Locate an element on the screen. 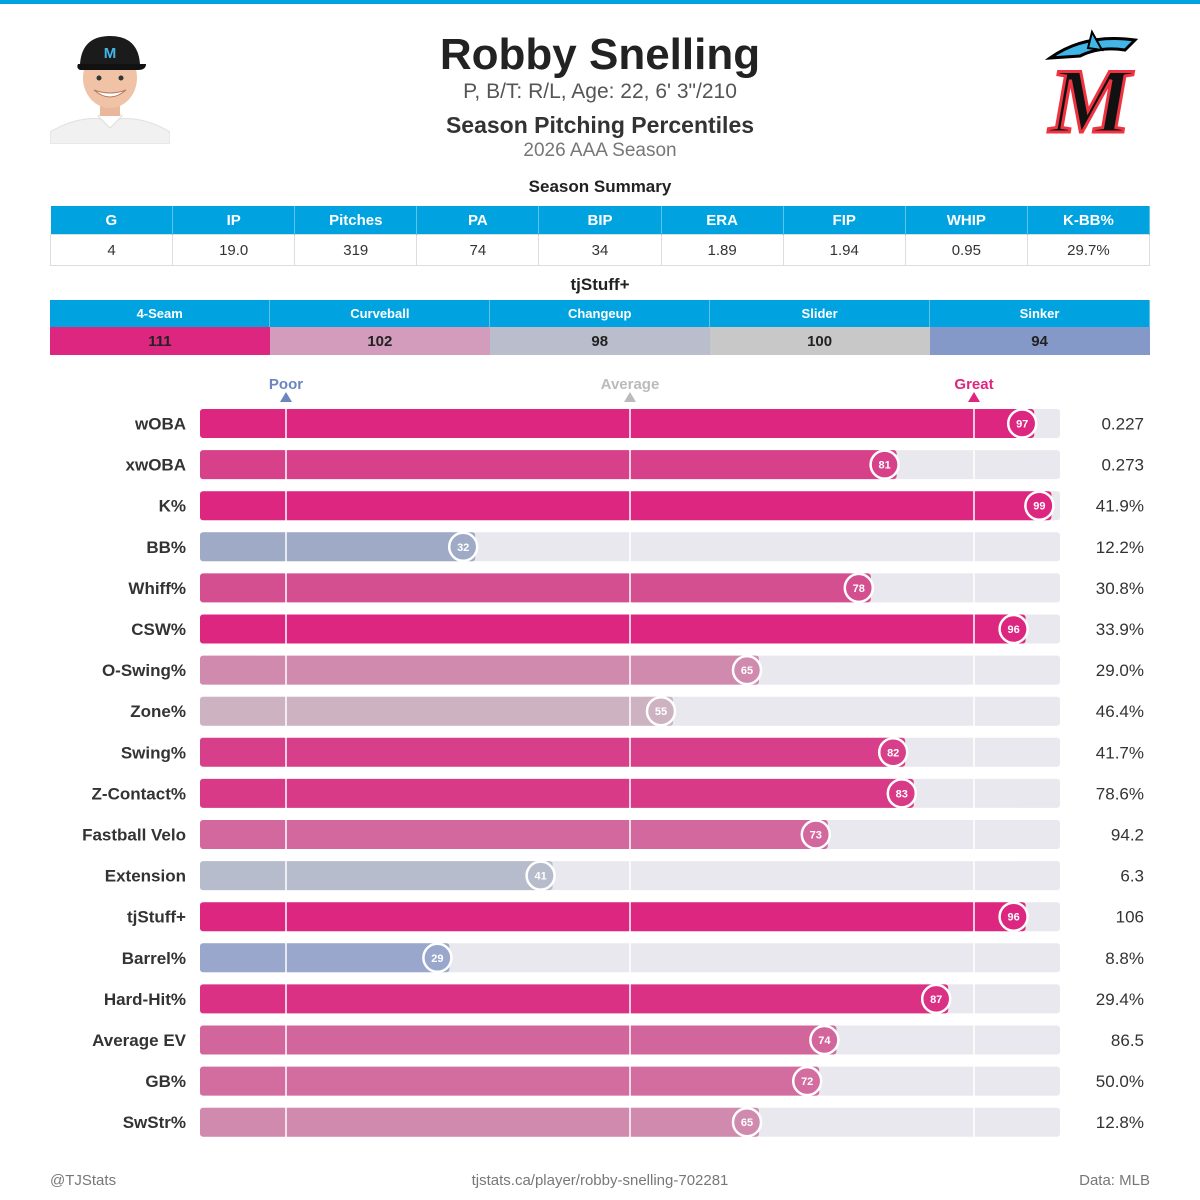  summary-header-cell: K-BB% is located at coordinates (1089, 220).